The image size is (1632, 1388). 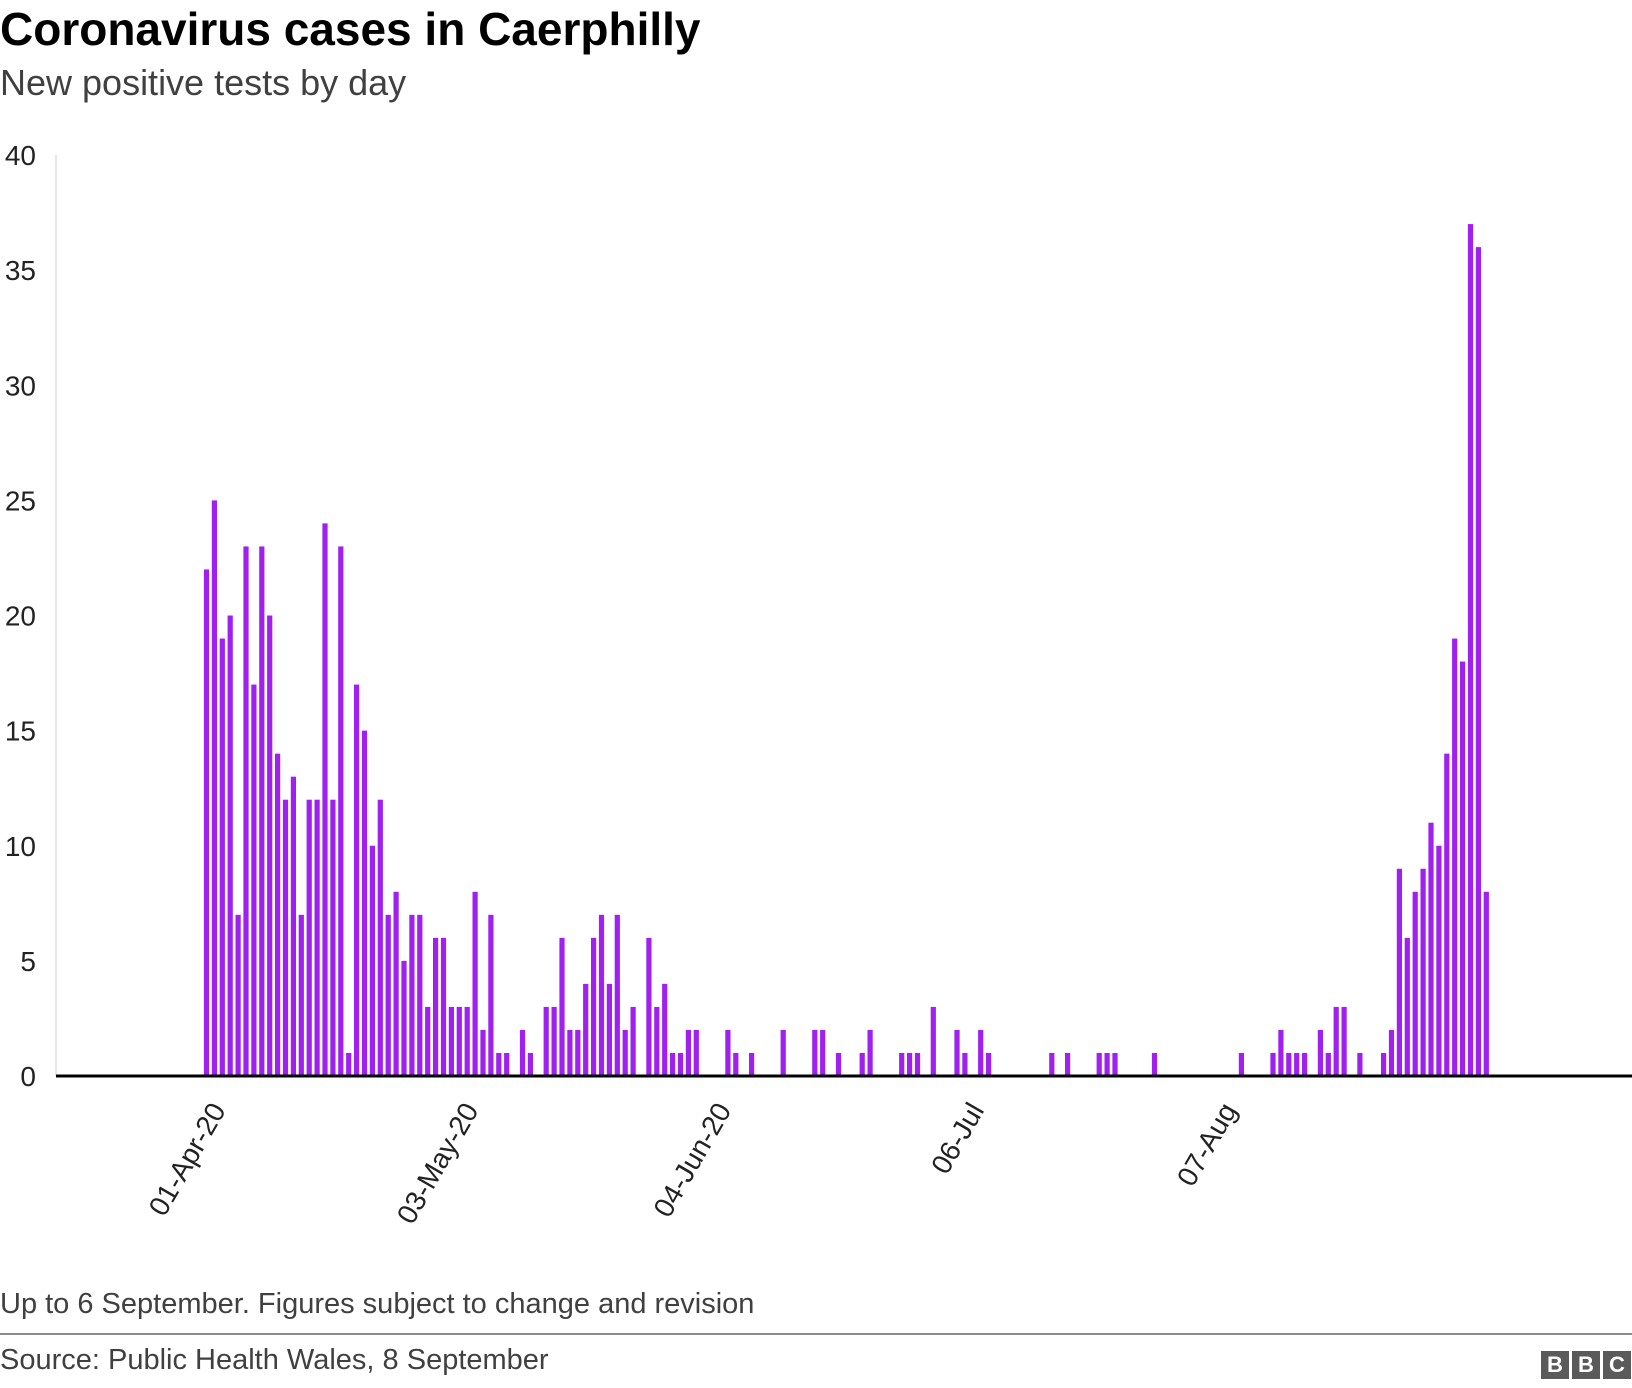 I want to click on x-tick-label: 06-Jul, so click(x=957, y=1139).